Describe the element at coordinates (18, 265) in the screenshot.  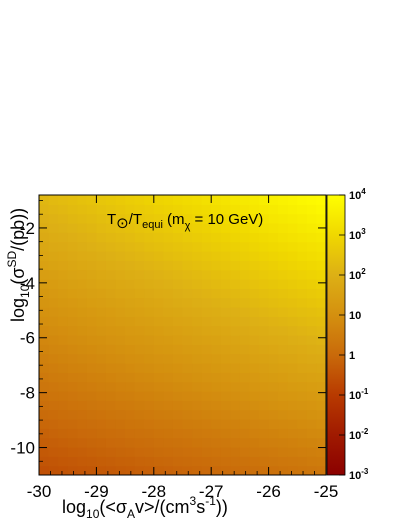
I see `y-axis-title: log10(σSD/(pb))` at that location.